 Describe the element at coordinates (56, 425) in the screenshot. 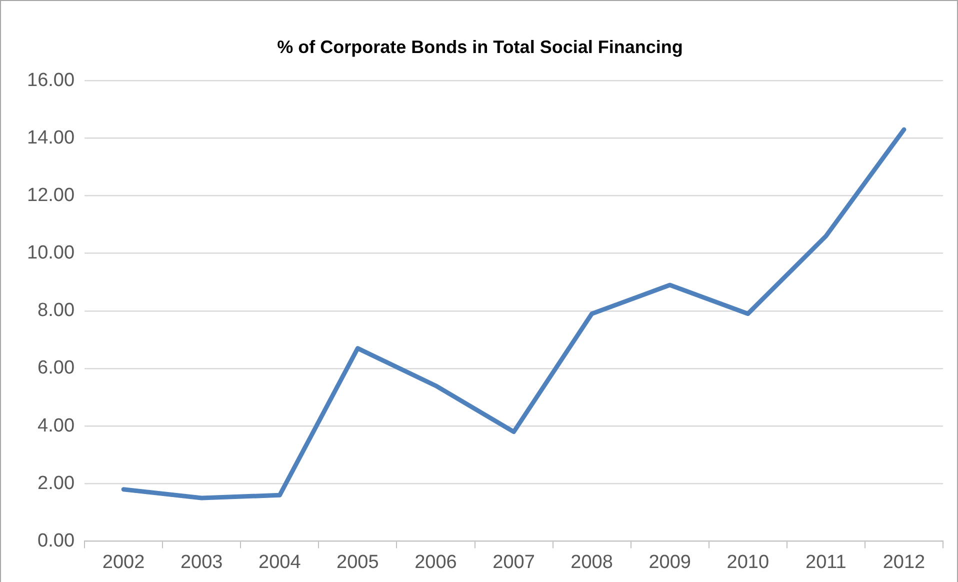

I see `y-tick-label: 4.00` at that location.